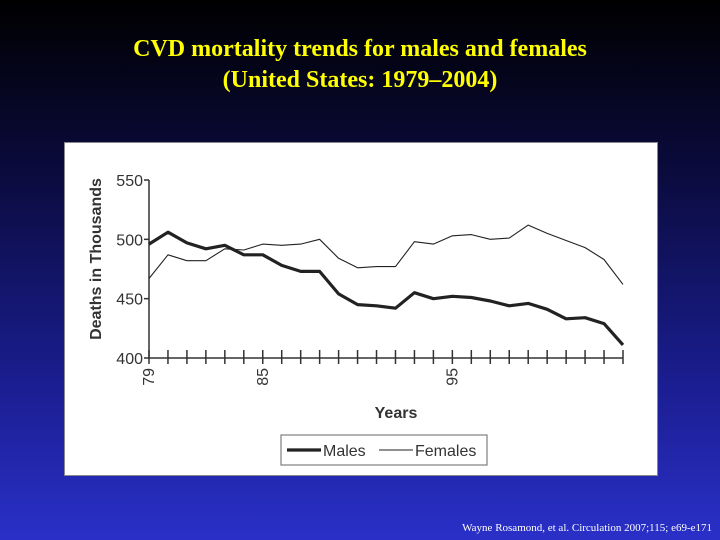 This screenshot has height=540, width=720. I want to click on series-line-females, so click(386, 254).